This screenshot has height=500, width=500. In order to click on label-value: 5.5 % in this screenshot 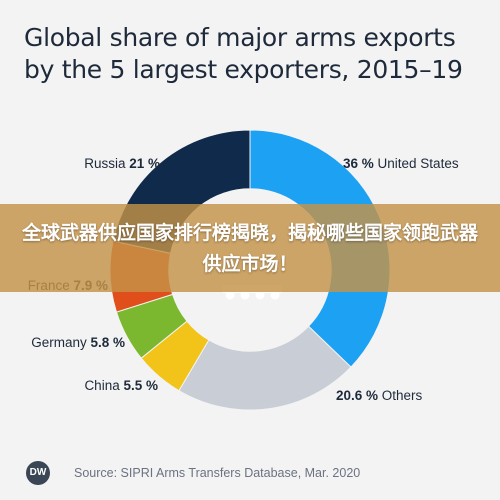, I will do `click(140, 385)`.